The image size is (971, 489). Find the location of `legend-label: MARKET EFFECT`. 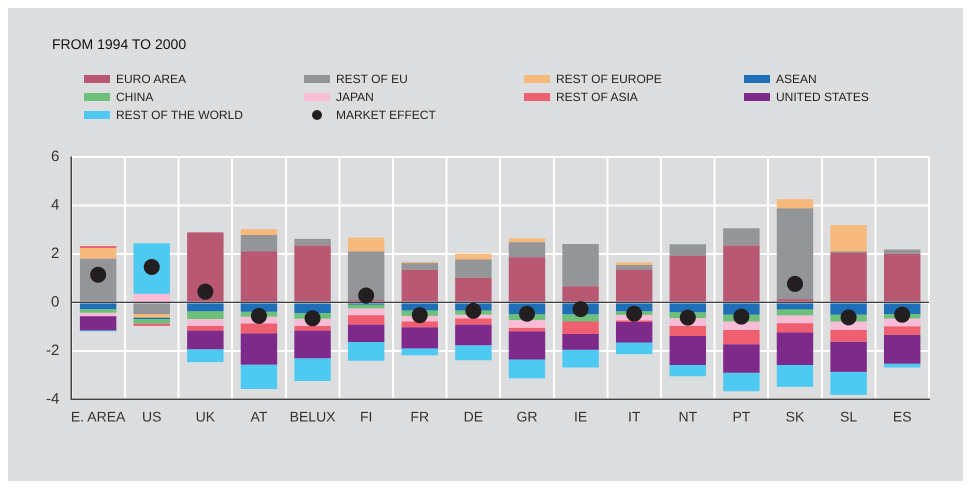

legend-label: MARKET EFFECT is located at coordinates (386, 115).